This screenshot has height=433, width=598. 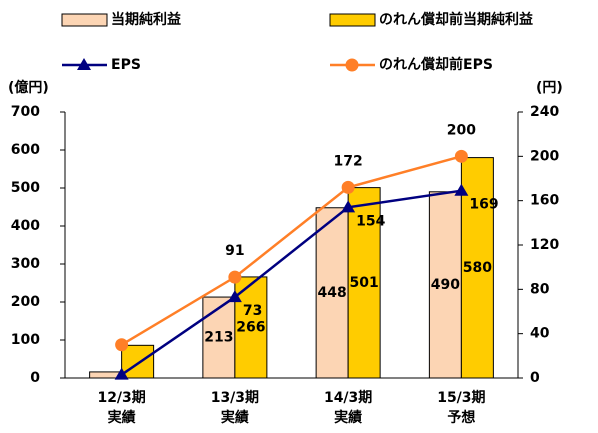 What do you see at coordinates (348, 398) in the screenshot?
I see `x-tick-label: 14/3期` at bounding box center [348, 398].